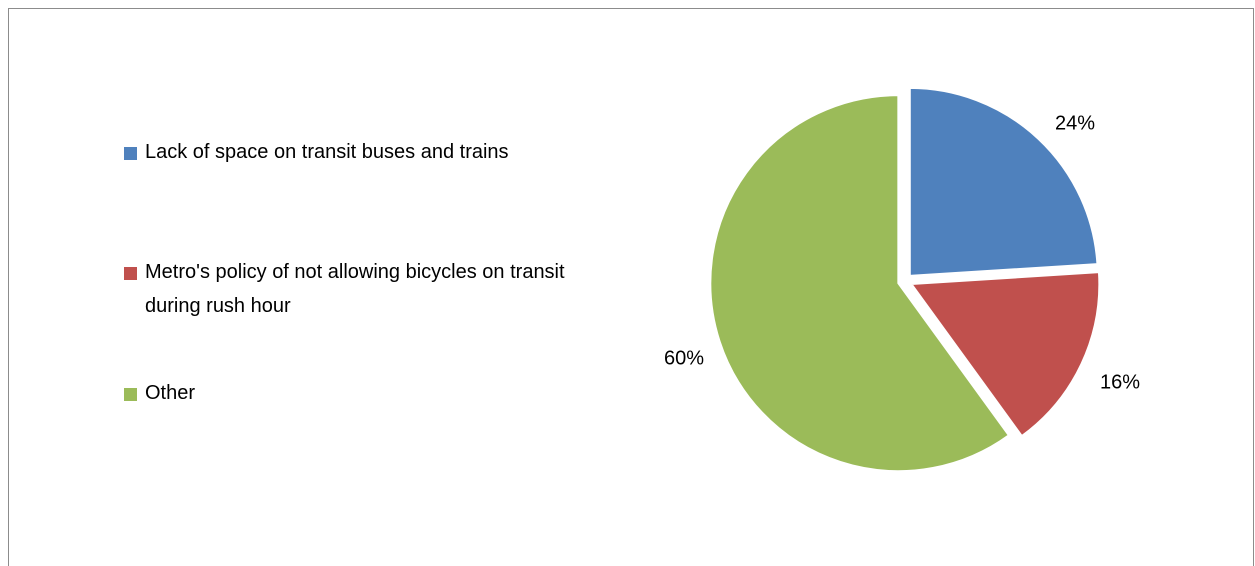 This screenshot has width=1255, height=566. What do you see at coordinates (1120, 382) in the screenshot?
I see `data-label-metro-policy: 16%` at bounding box center [1120, 382].